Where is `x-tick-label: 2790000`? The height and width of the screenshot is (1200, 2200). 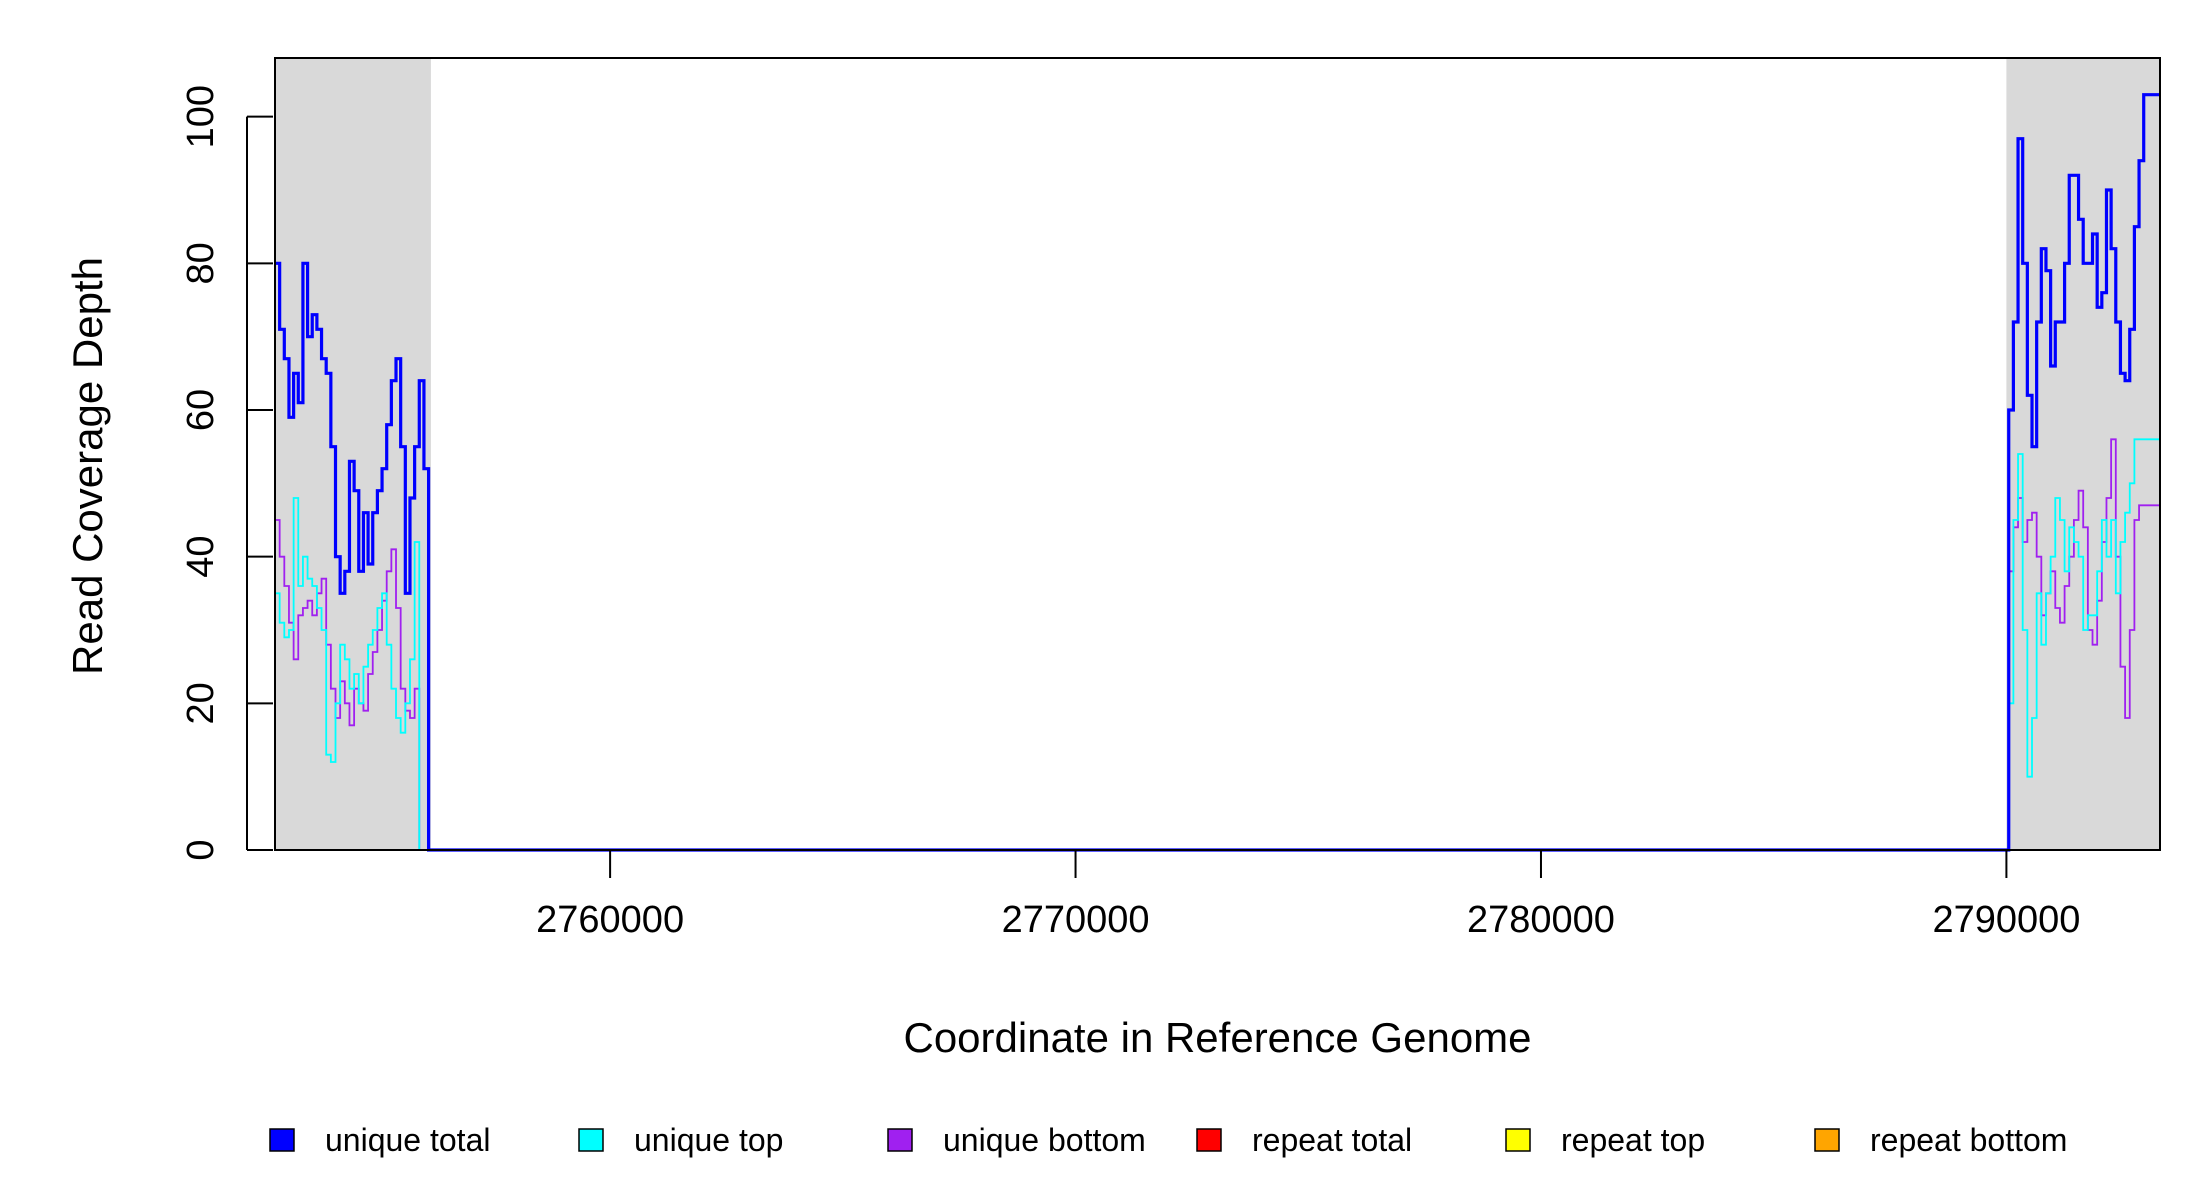 x-tick-label: 2790000 is located at coordinates (2006, 920).